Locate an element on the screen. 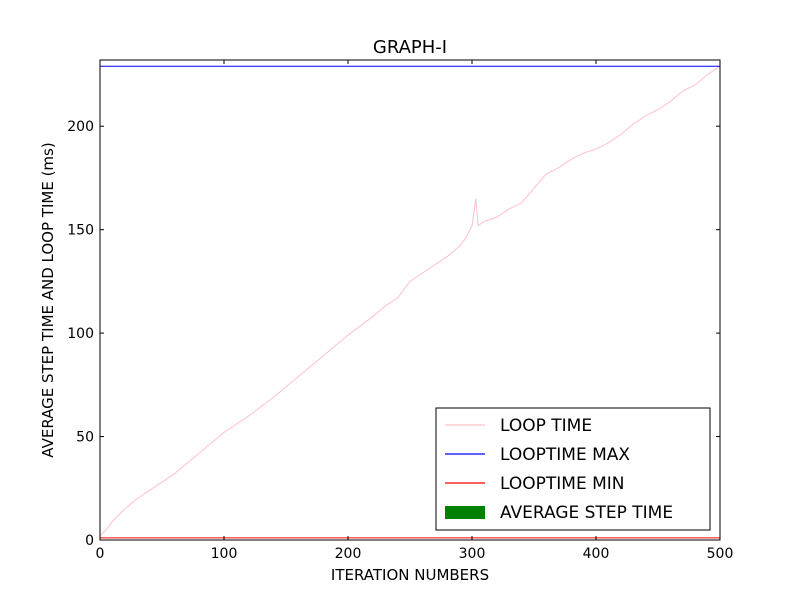  x-tick-label: 500 is located at coordinates (720, 554).